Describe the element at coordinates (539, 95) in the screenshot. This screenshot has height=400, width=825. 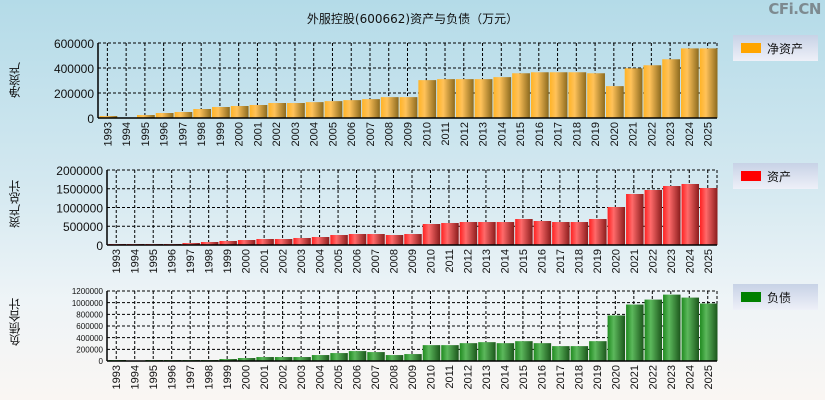
I see `bar-net-assets-2016` at that location.